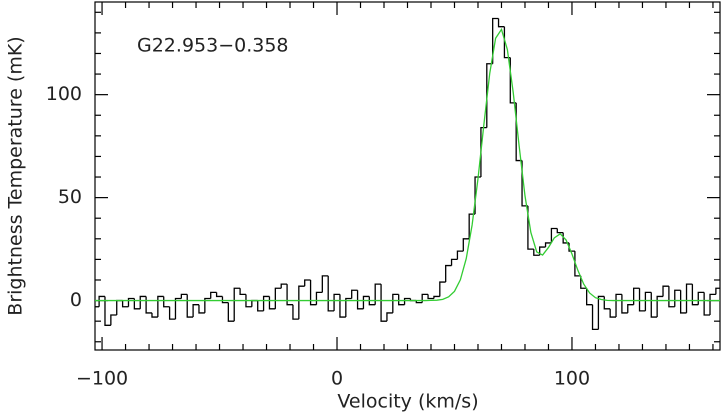  Describe the element at coordinates (337, 379) in the screenshot. I see `x-tick-label: 0` at that location.